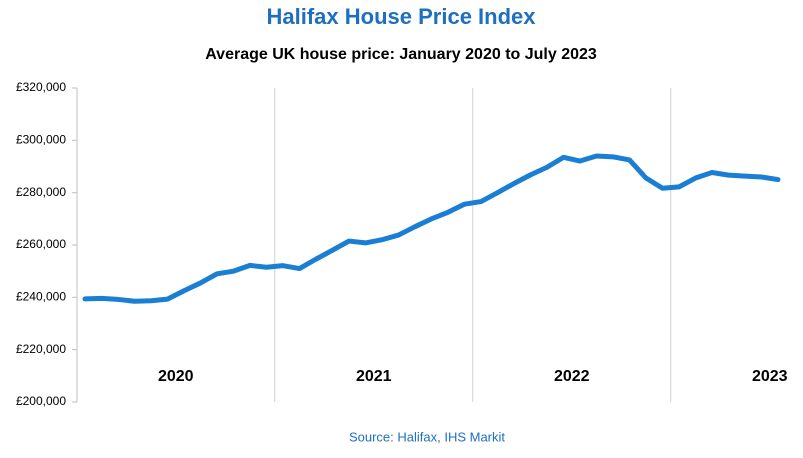  What do you see at coordinates (572, 376) in the screenshot?
I see `x-tick-label: 2022` at bounding box center [572, 376].